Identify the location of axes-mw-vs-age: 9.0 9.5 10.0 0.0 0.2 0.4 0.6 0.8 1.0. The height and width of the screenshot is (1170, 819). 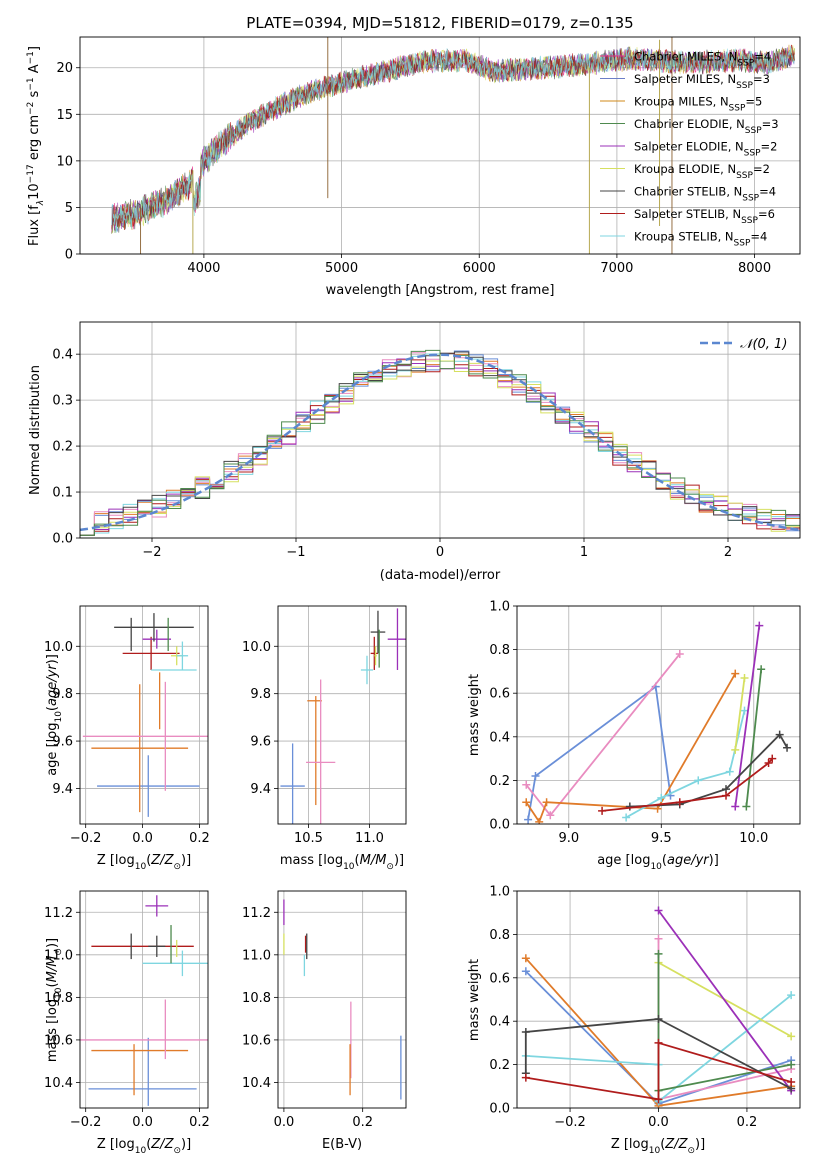
(645, 723).